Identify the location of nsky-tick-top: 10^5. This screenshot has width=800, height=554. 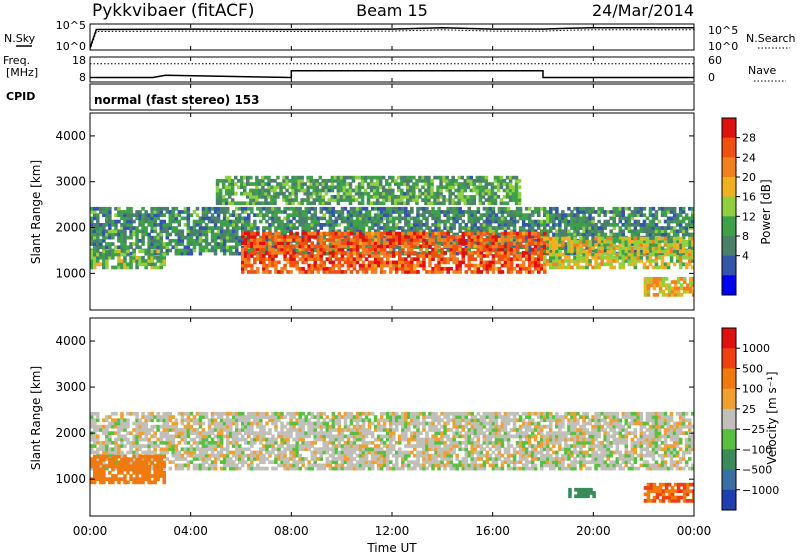
(71, 25).